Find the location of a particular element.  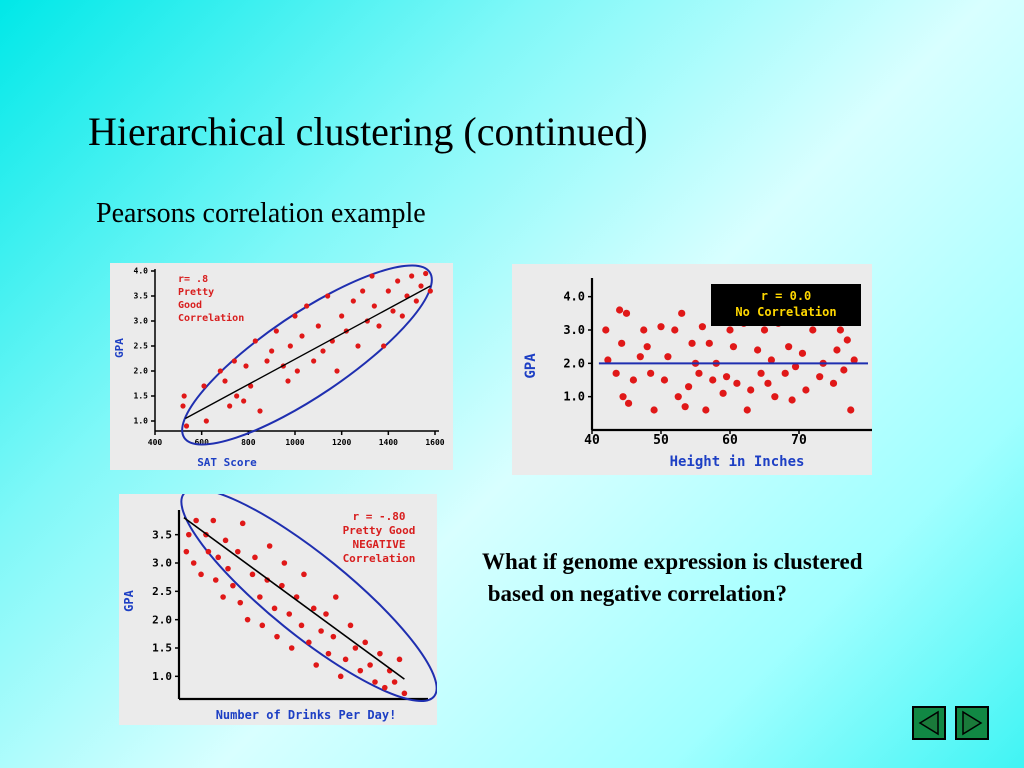

x-tick-label: 800 is located at coordinates (248, 442).